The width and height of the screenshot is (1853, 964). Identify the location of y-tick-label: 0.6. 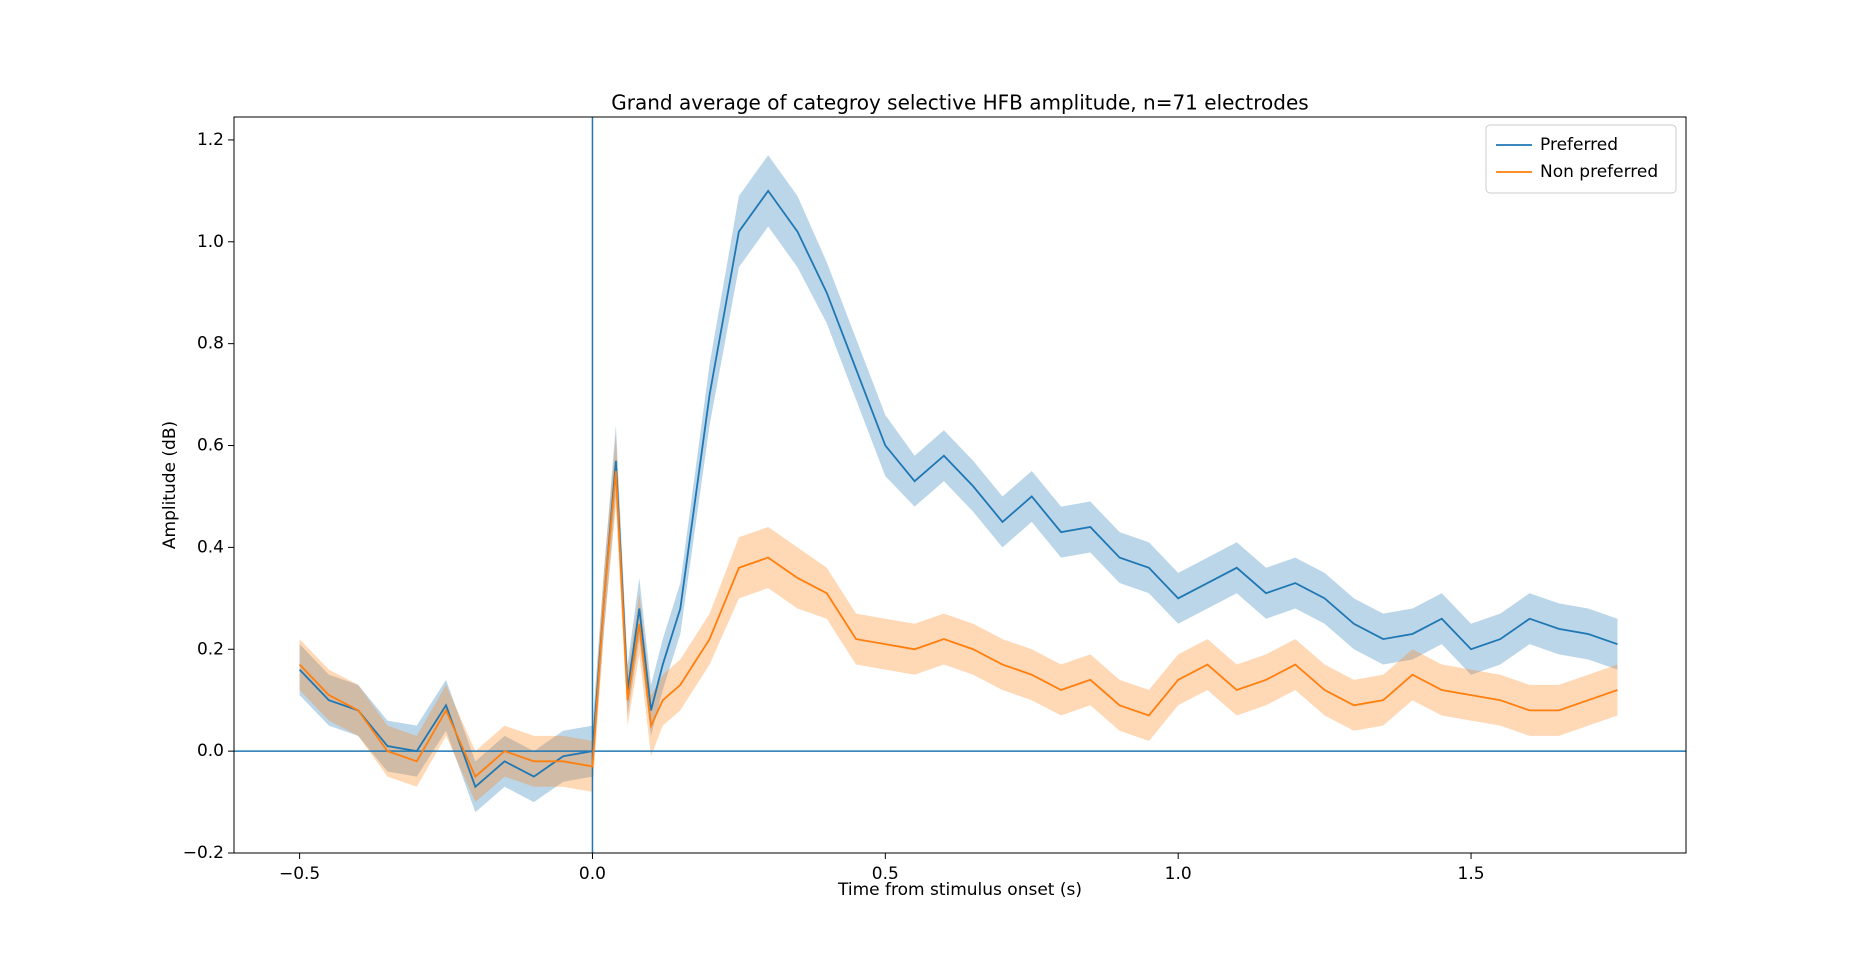
(210, 446).